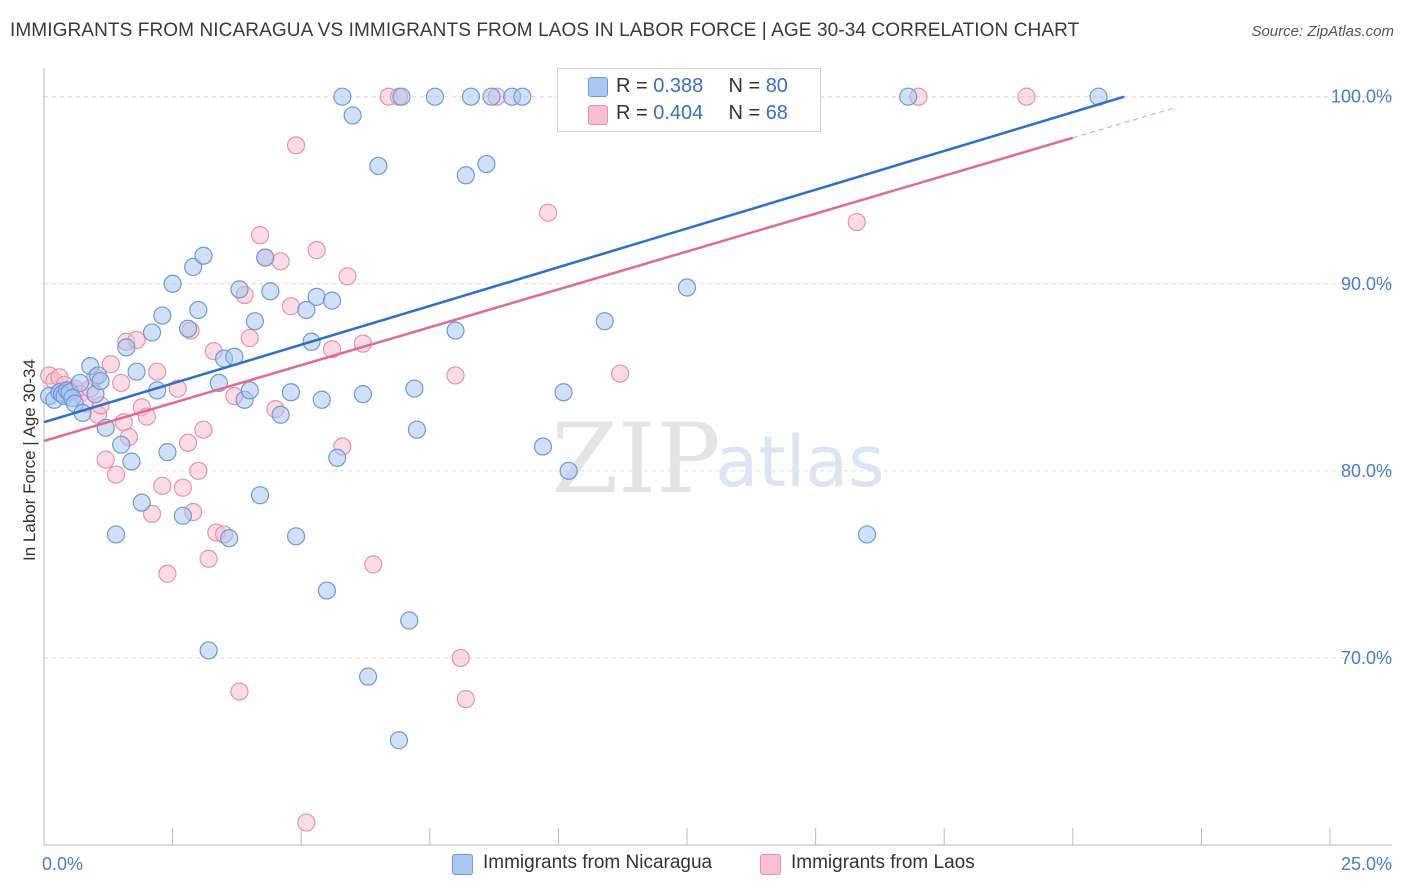  What do you see at coordinates (776, 86) in the screenshot?
I see `n-value: 80` at bounding box center [776, 86].